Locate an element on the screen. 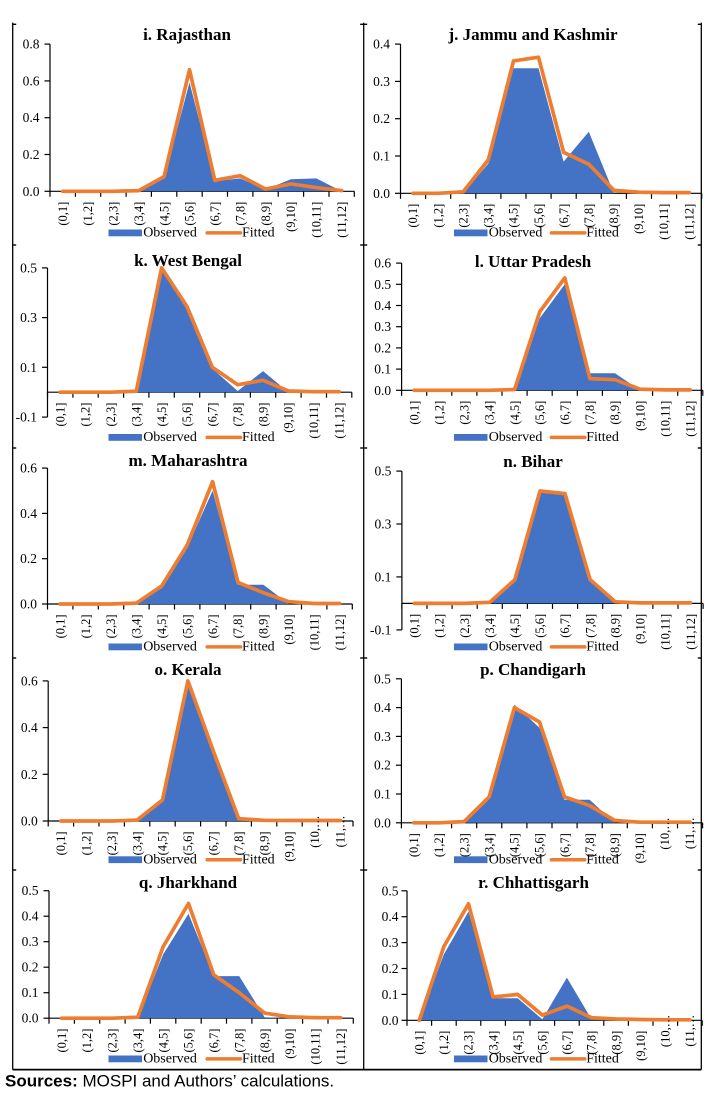 Image resolution: width=718 pixels, height=1109 pixels. svg-text: i. Rajasthan is located at coordinates (187, 34).